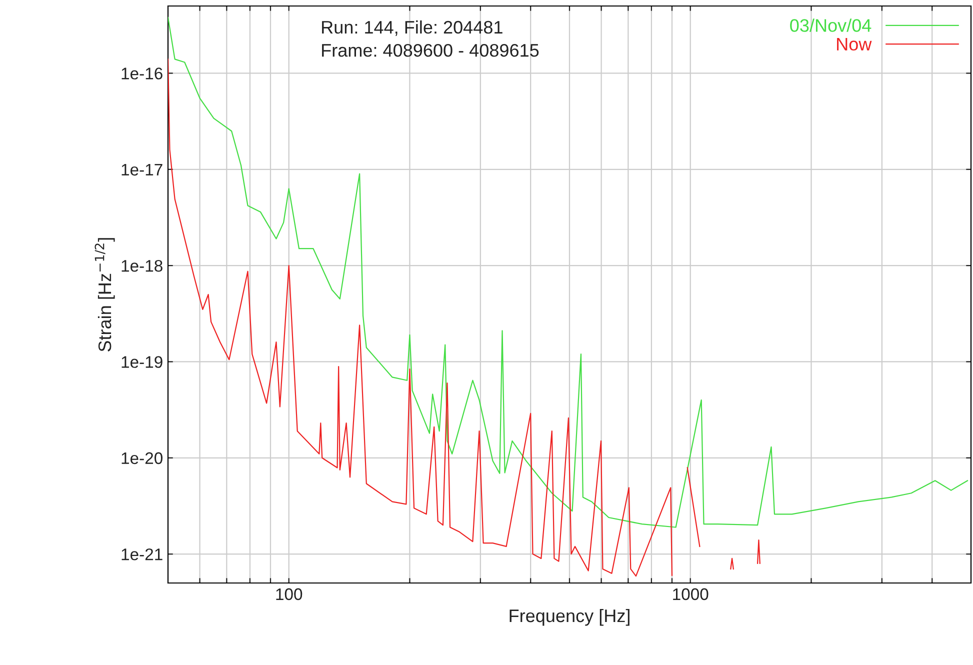 The image size is (973, 665). What do you see at coordinates (142, 74) in the screenshot?
I see `y-tick-label: 1e-16` at bounding box center [142, 74].